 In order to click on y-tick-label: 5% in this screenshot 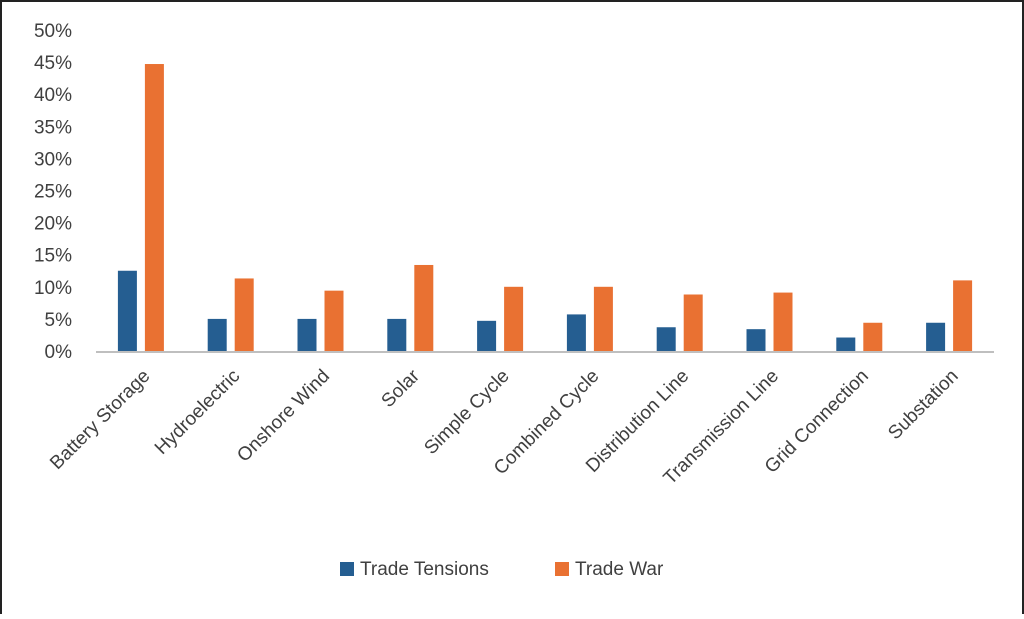, I will do `click(59, 320)`.